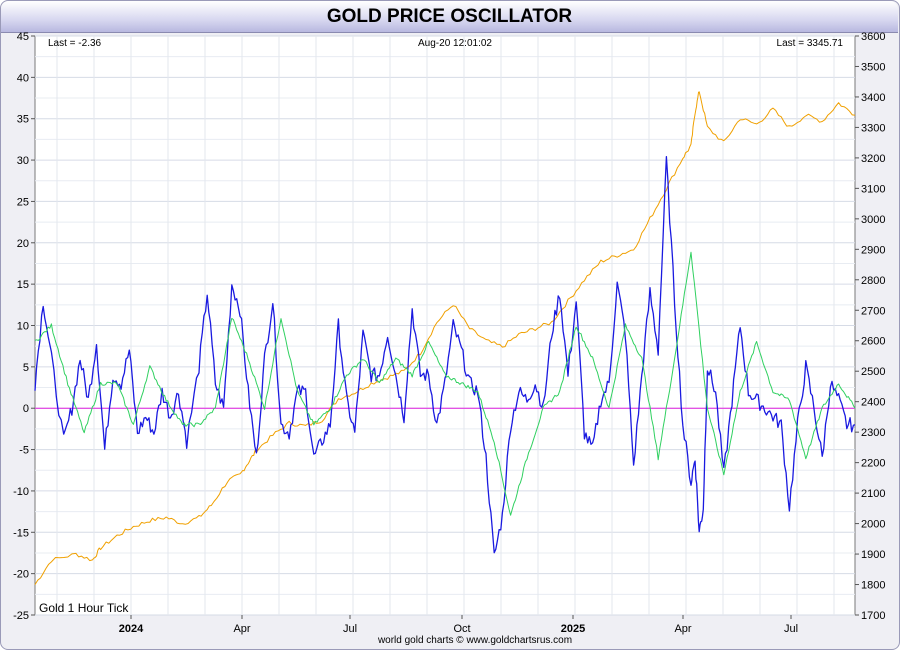 Image resolution: width=900 pixels, height=650 pixels. I want to click on right-tick-label: 3000, so click(873, 220).